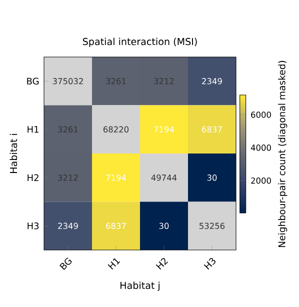 The image size is (299, 307). What do you see at coordinates (116, 129) in the screenshot?
I see `text: 68220` at bounding box center [116, 129].